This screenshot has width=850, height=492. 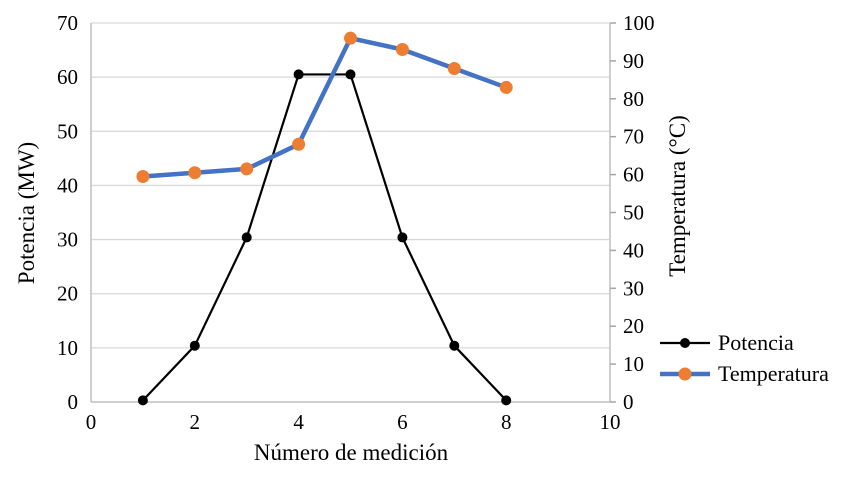 What do you see at coordinates (633, 326) in the screenshot?
I see `right-axis-tick-label: 20` at bounding box center [633, 326].